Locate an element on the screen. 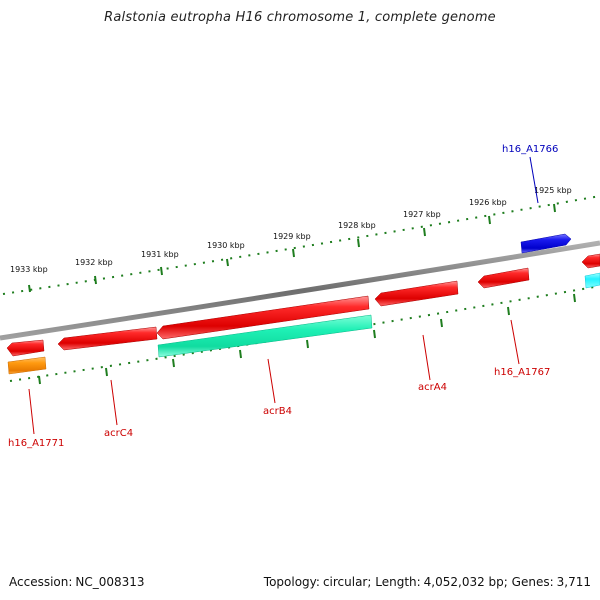 The image size is (600, 600). gene-label: acrA4 is located at coordinates (432, 387).